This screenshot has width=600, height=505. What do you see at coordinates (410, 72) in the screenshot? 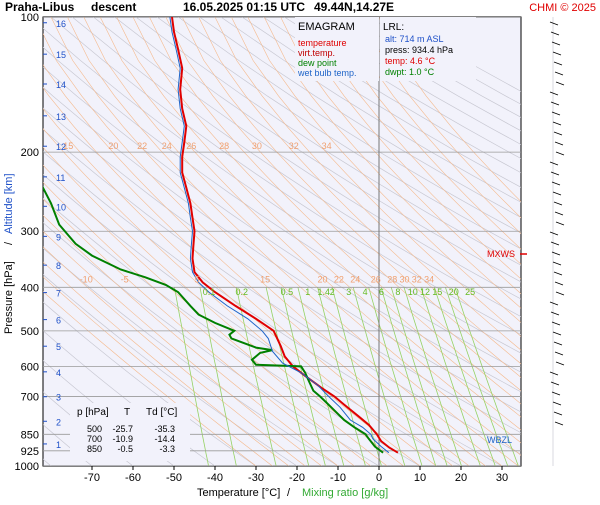
I see `lrl-dwpt: dwpt: 1.0 °C` at bounding box center [410, 72].